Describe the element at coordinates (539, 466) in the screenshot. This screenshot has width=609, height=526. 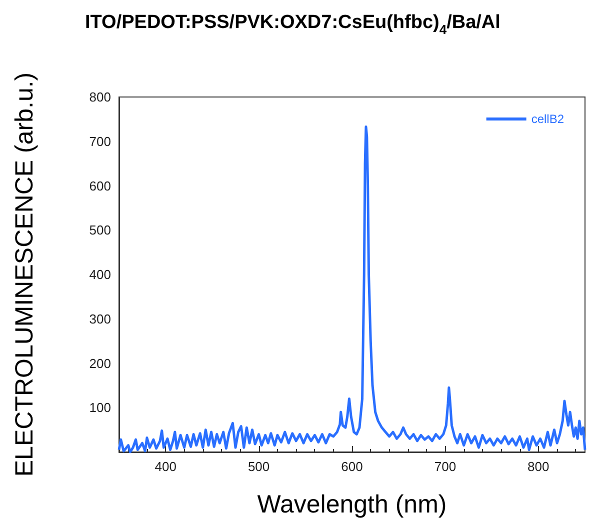
I see `x-tick-label: 800` at that location.